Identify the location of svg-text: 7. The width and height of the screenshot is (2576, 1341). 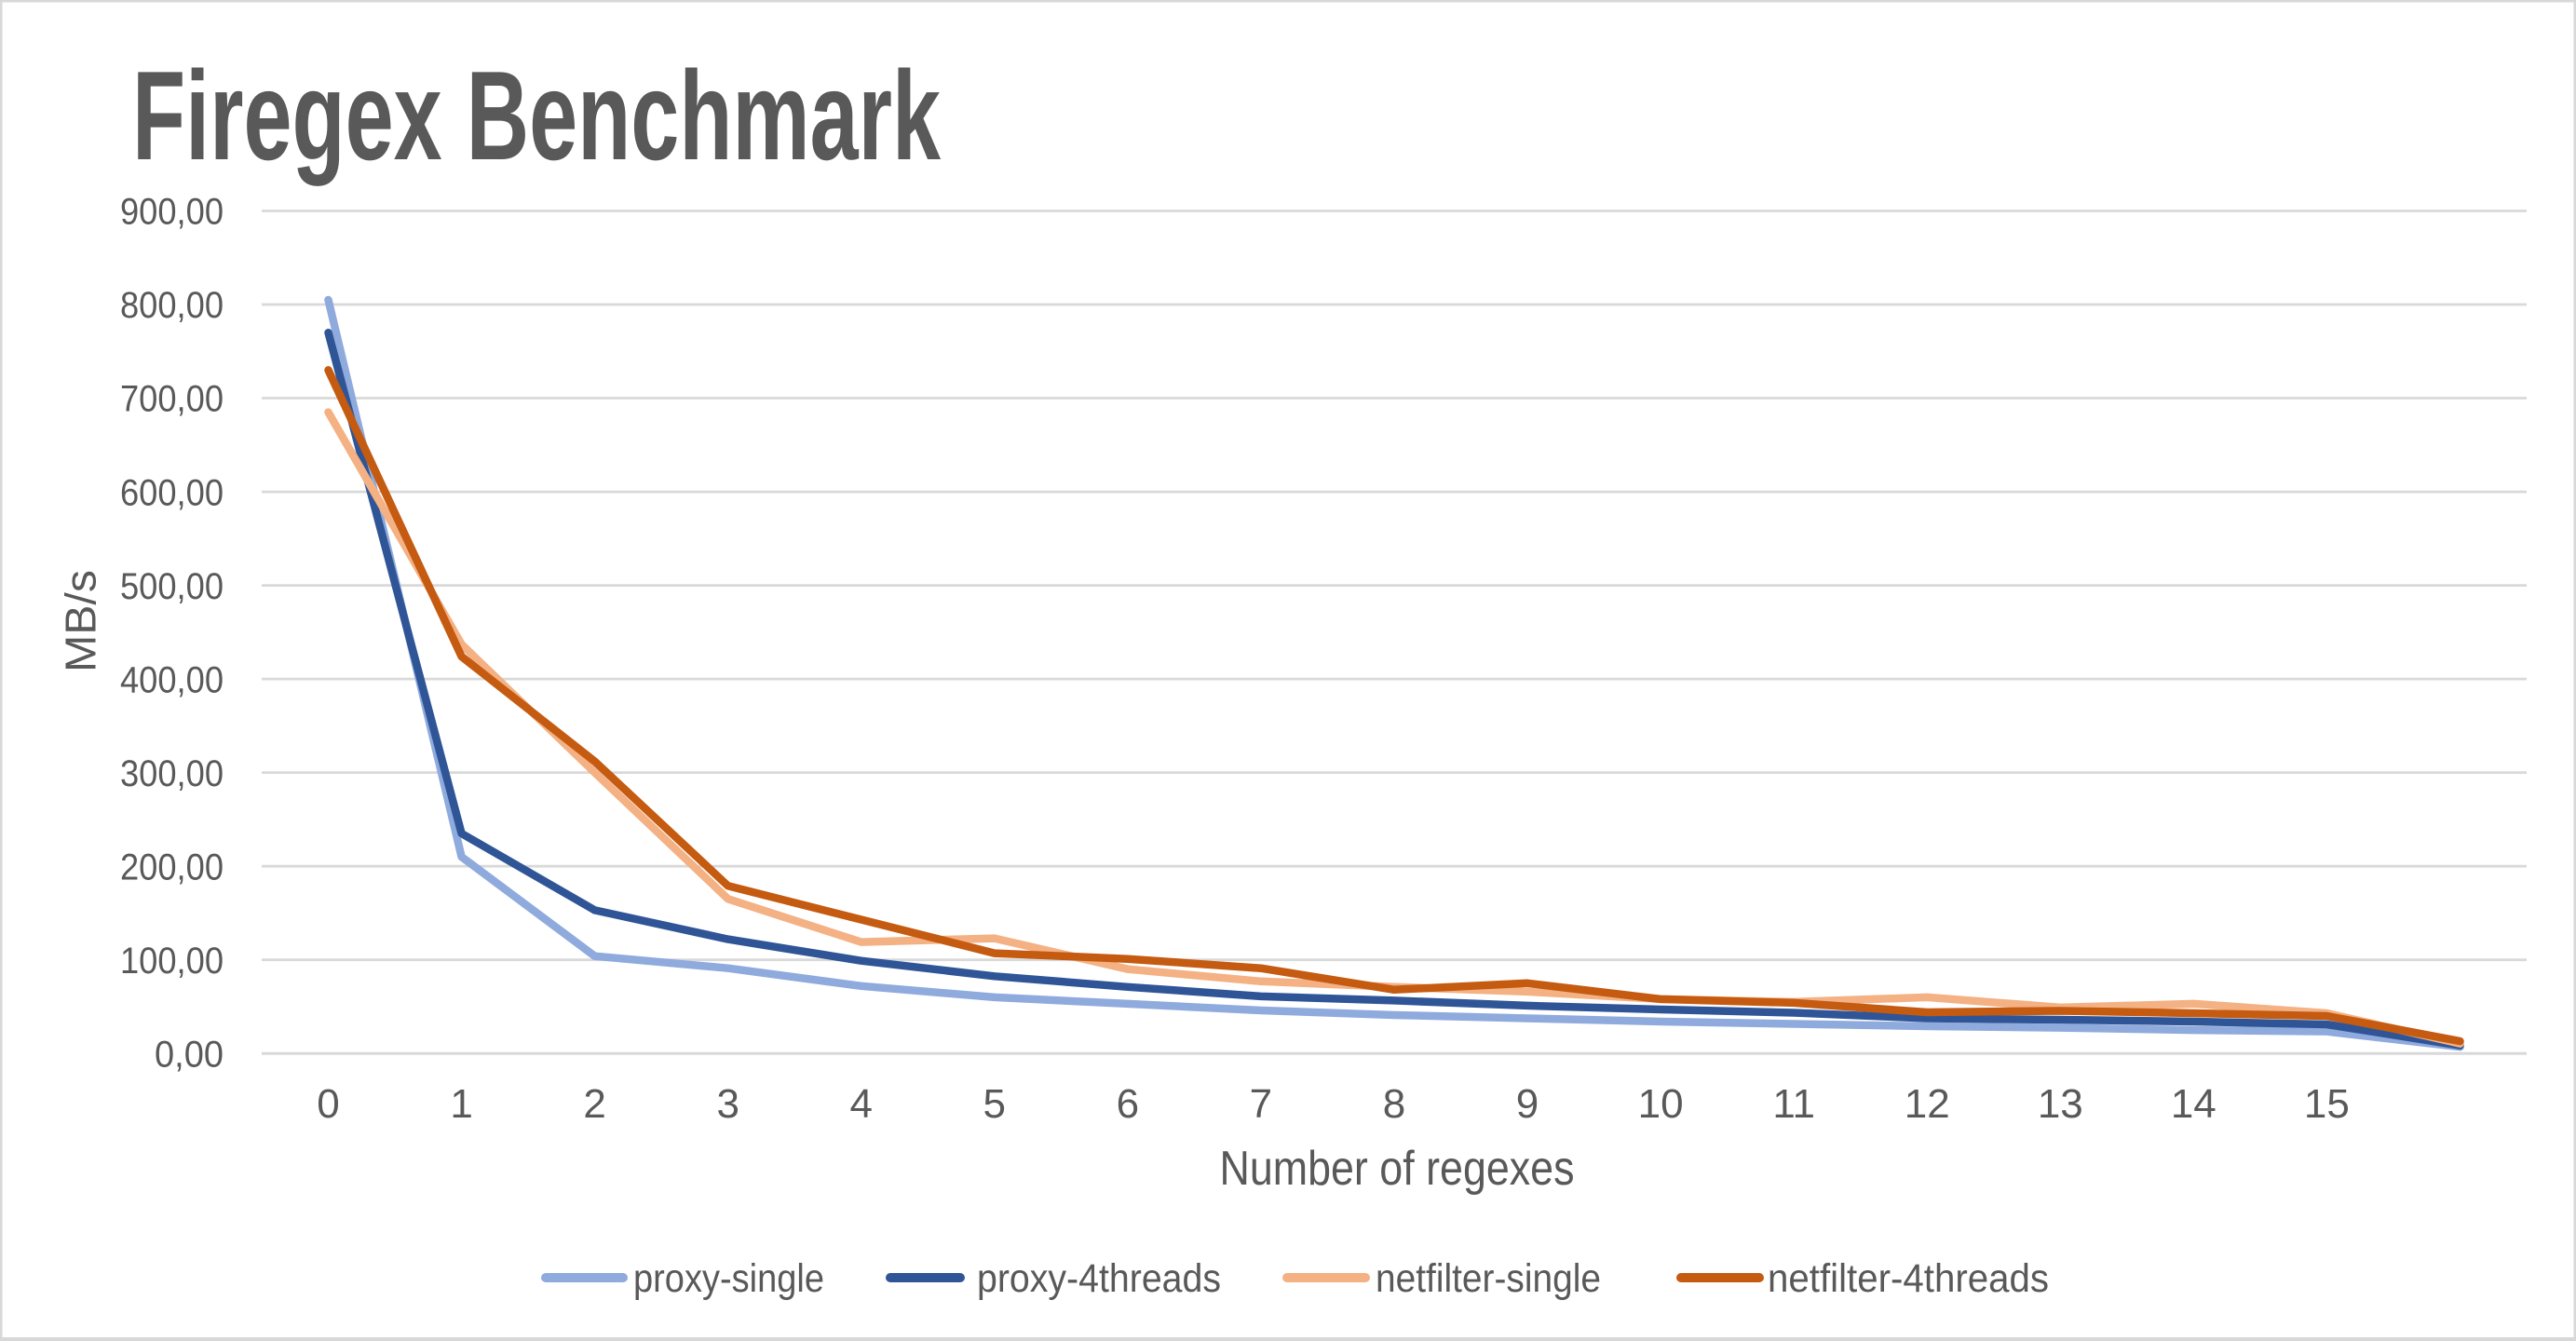
(1261, 1104).